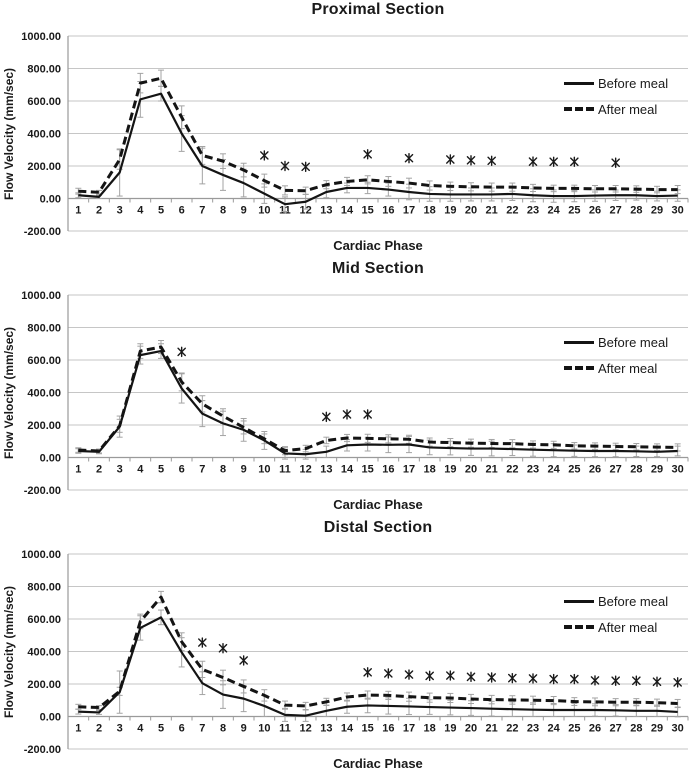  I want to click on x-axis-label: Cardiac Phase, so click(378, 245).